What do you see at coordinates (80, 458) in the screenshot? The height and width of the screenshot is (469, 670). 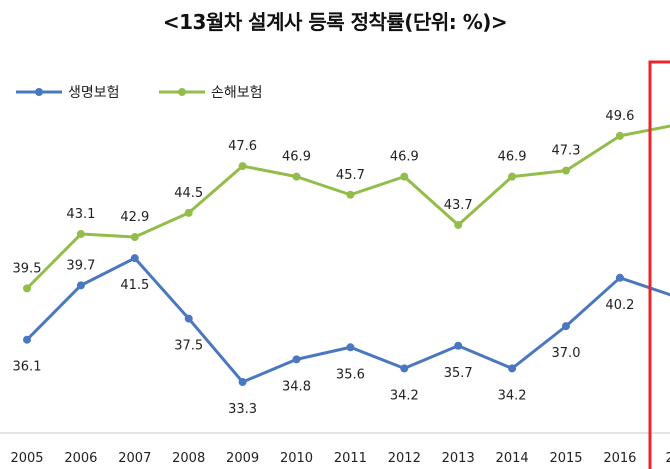 I see `x-tick-label: 2006` at bounding box center [80, 458].